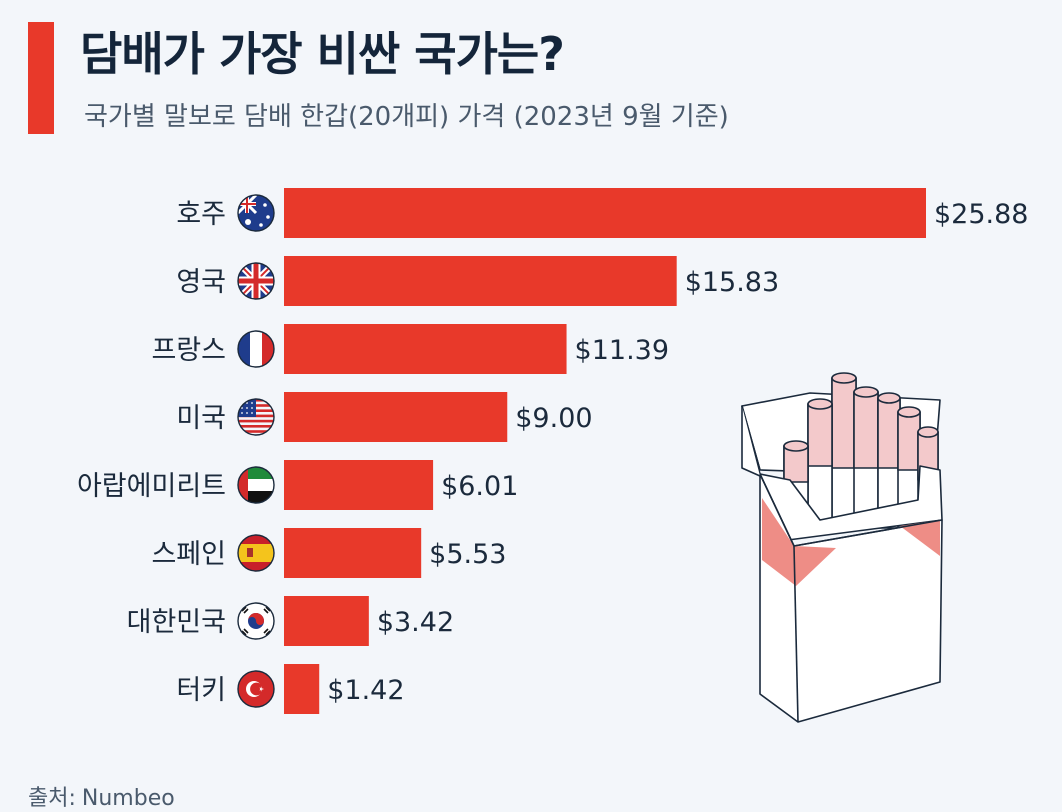 Image resolution: width=1062 pixels, height=812 pixels. What do you see at coordinates (479, 486) in the screenshot?
I see `value-label-uae: $6.01` at bounding box center [479, 486].